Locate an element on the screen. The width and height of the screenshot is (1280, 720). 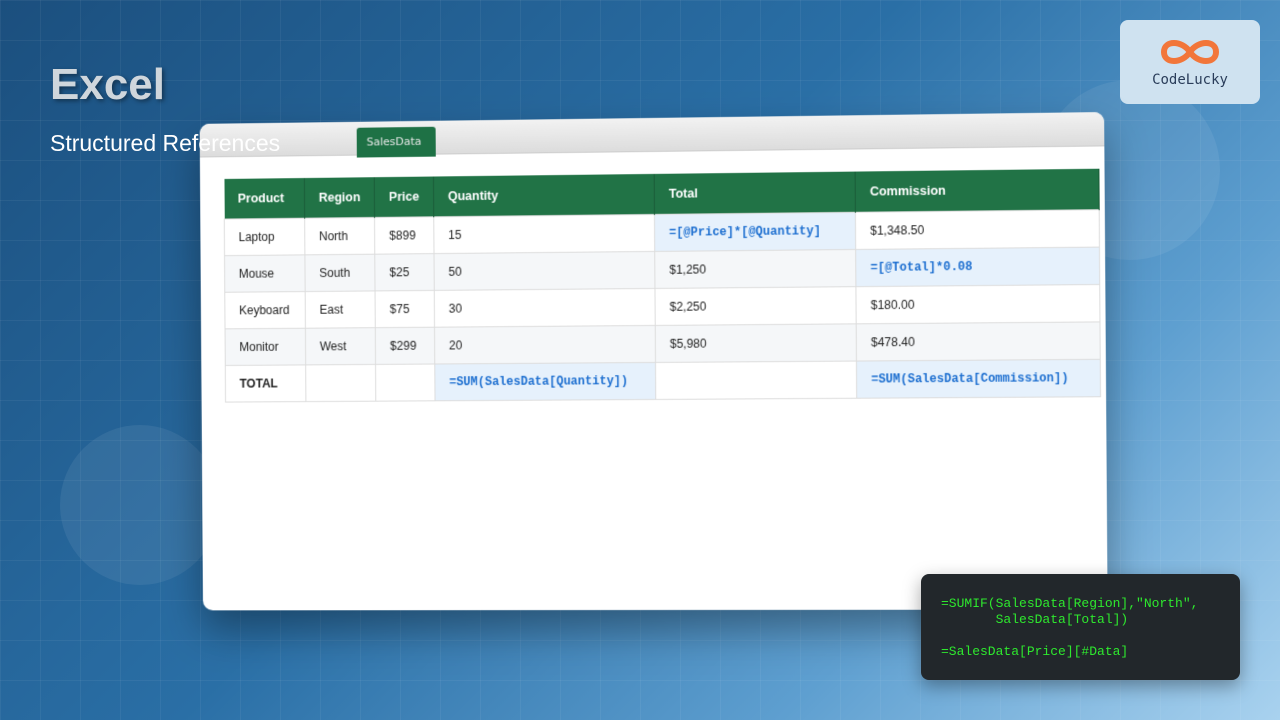
table-cell: East is located at coordinates (340, 309).